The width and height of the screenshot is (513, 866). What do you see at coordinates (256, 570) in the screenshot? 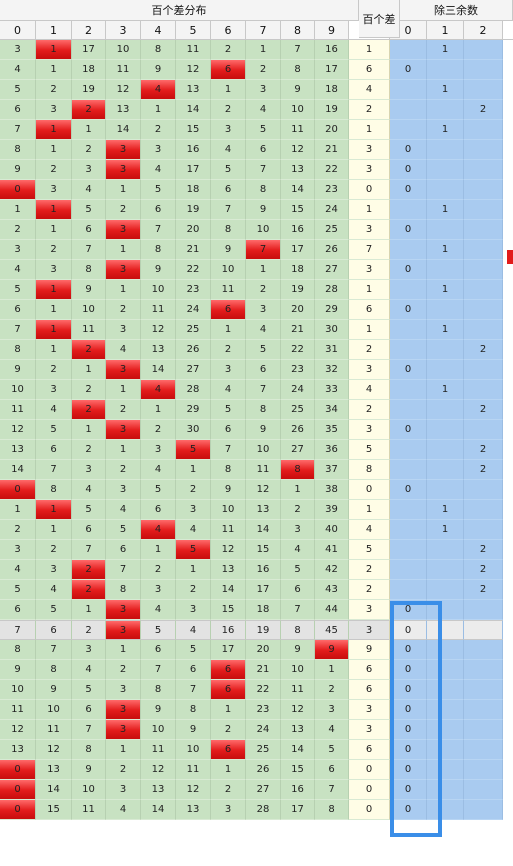
I see `table-row: 4 3 2 7 2 1 13 16 5 42 2 2` at bounding box center [256, 570].